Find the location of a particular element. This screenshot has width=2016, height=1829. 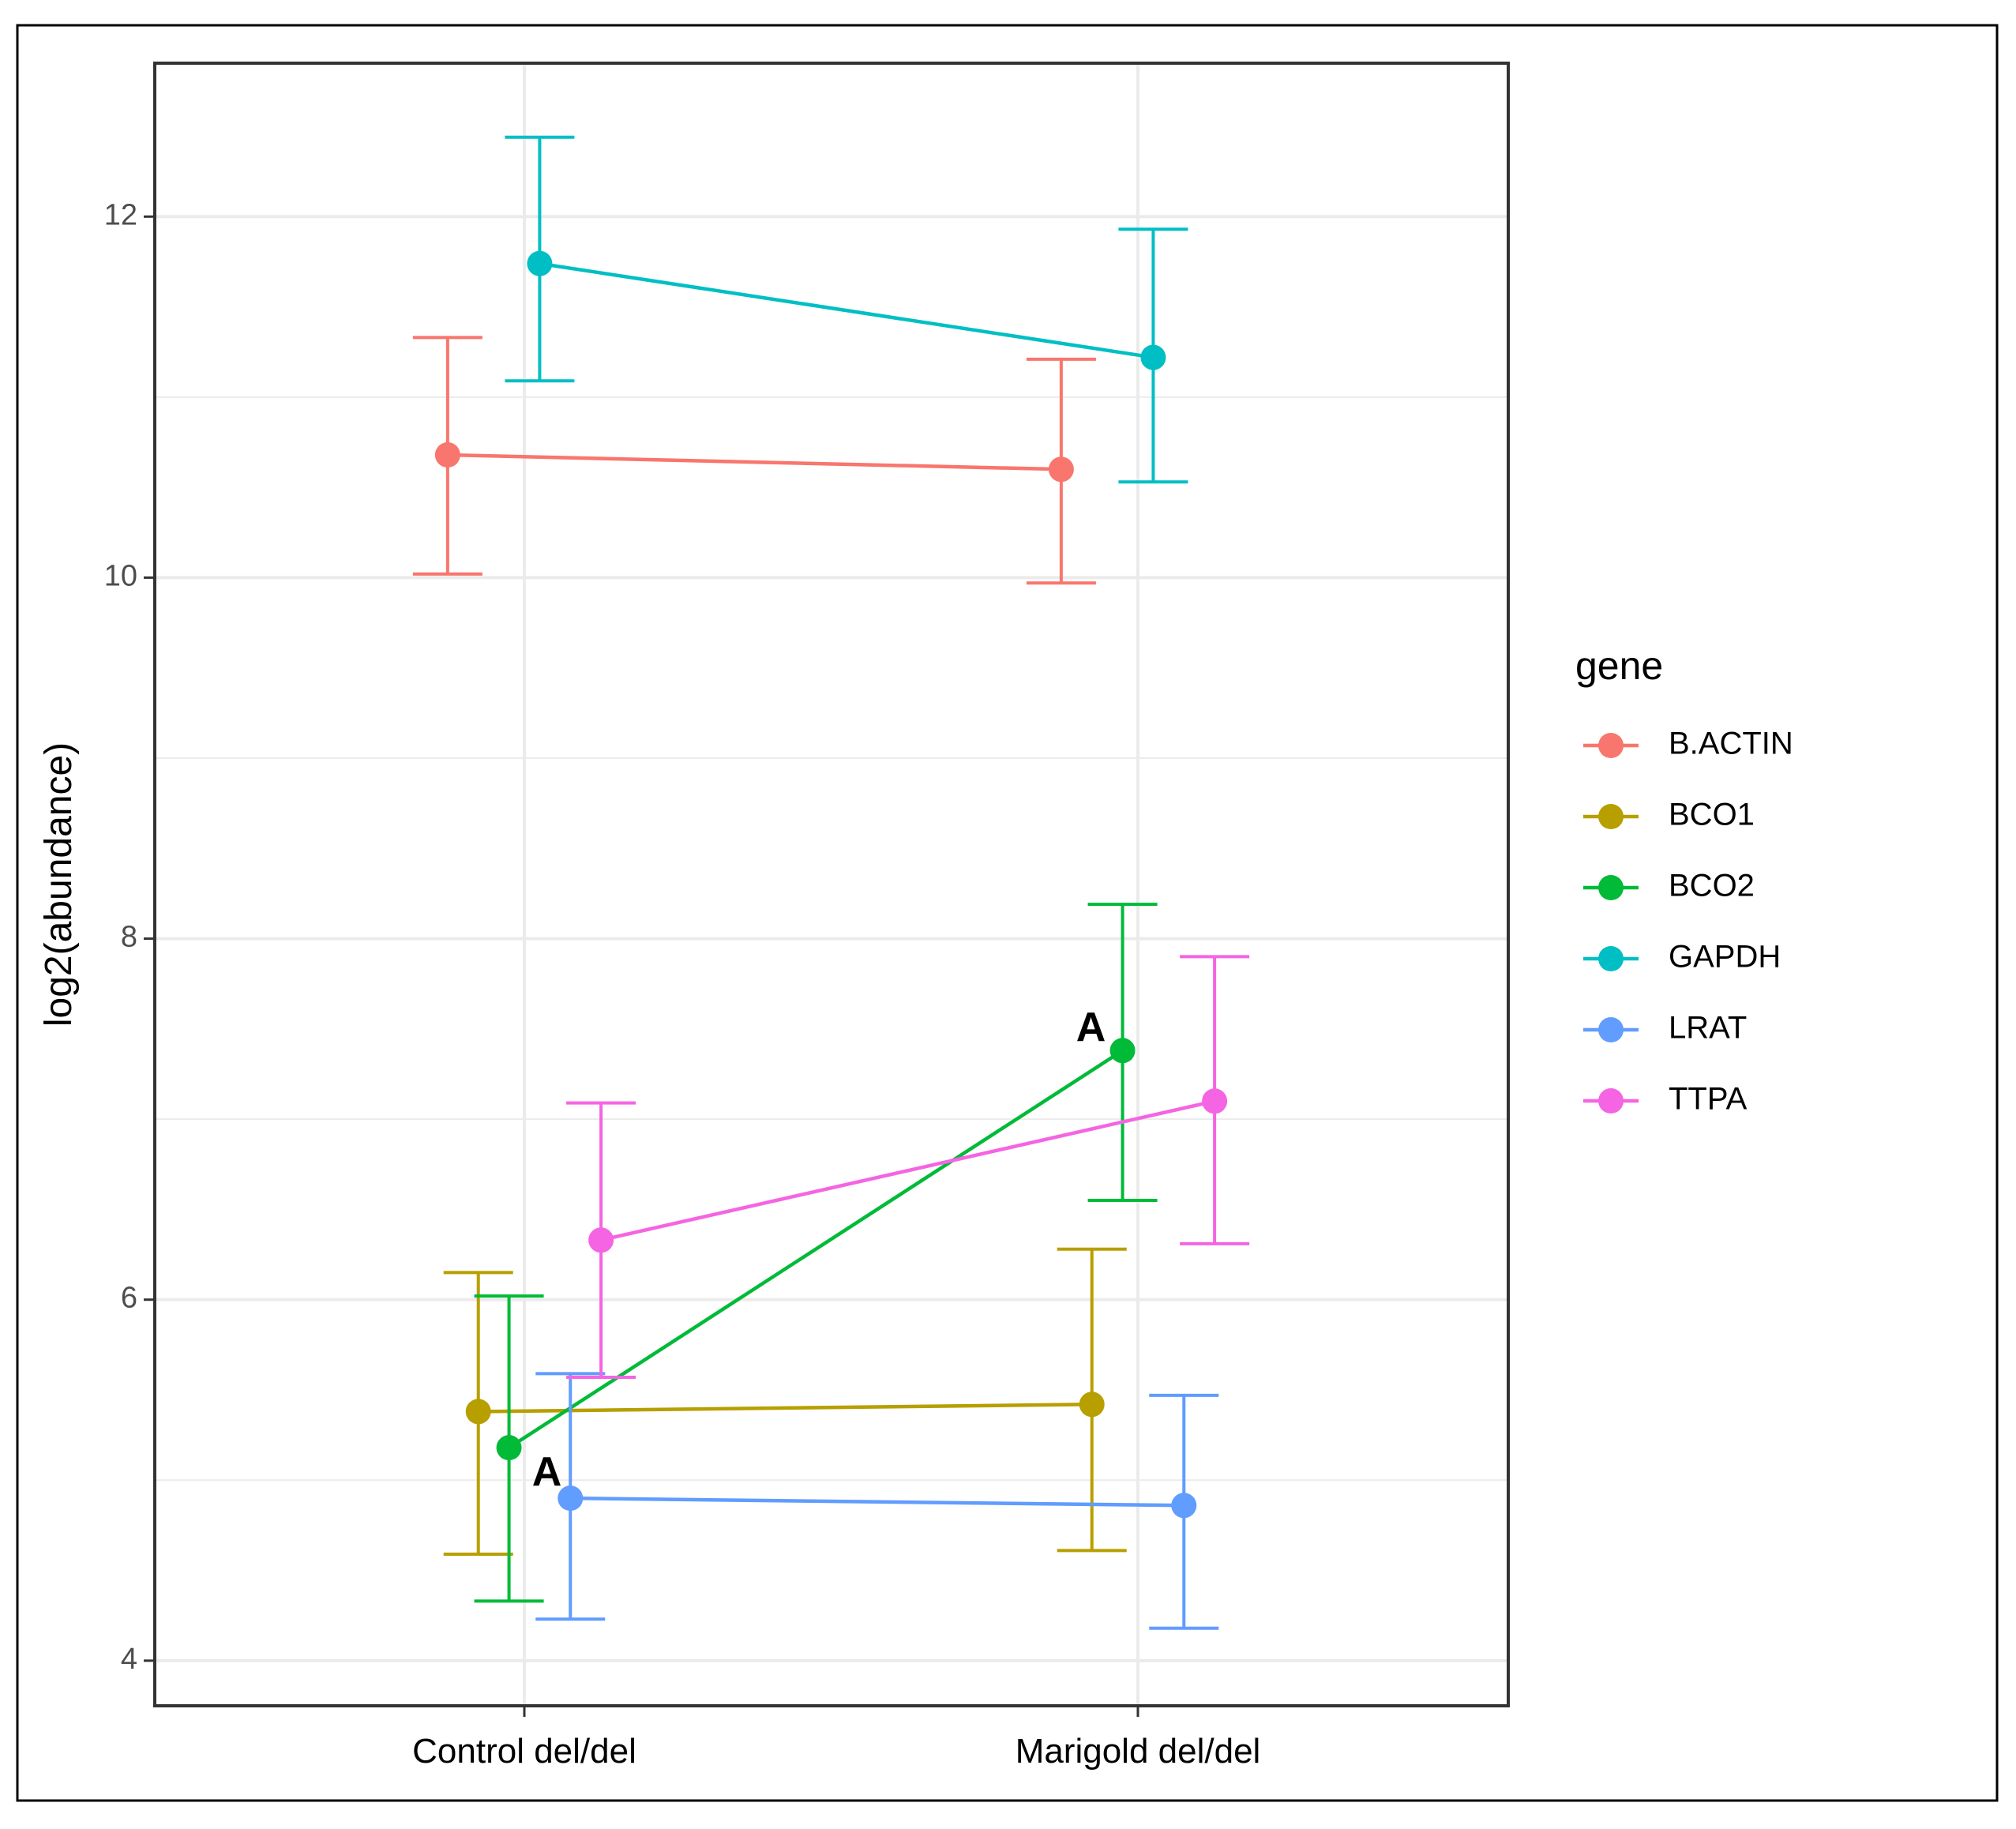

y-tick-label: 12 is located at coordinates (120, 214).